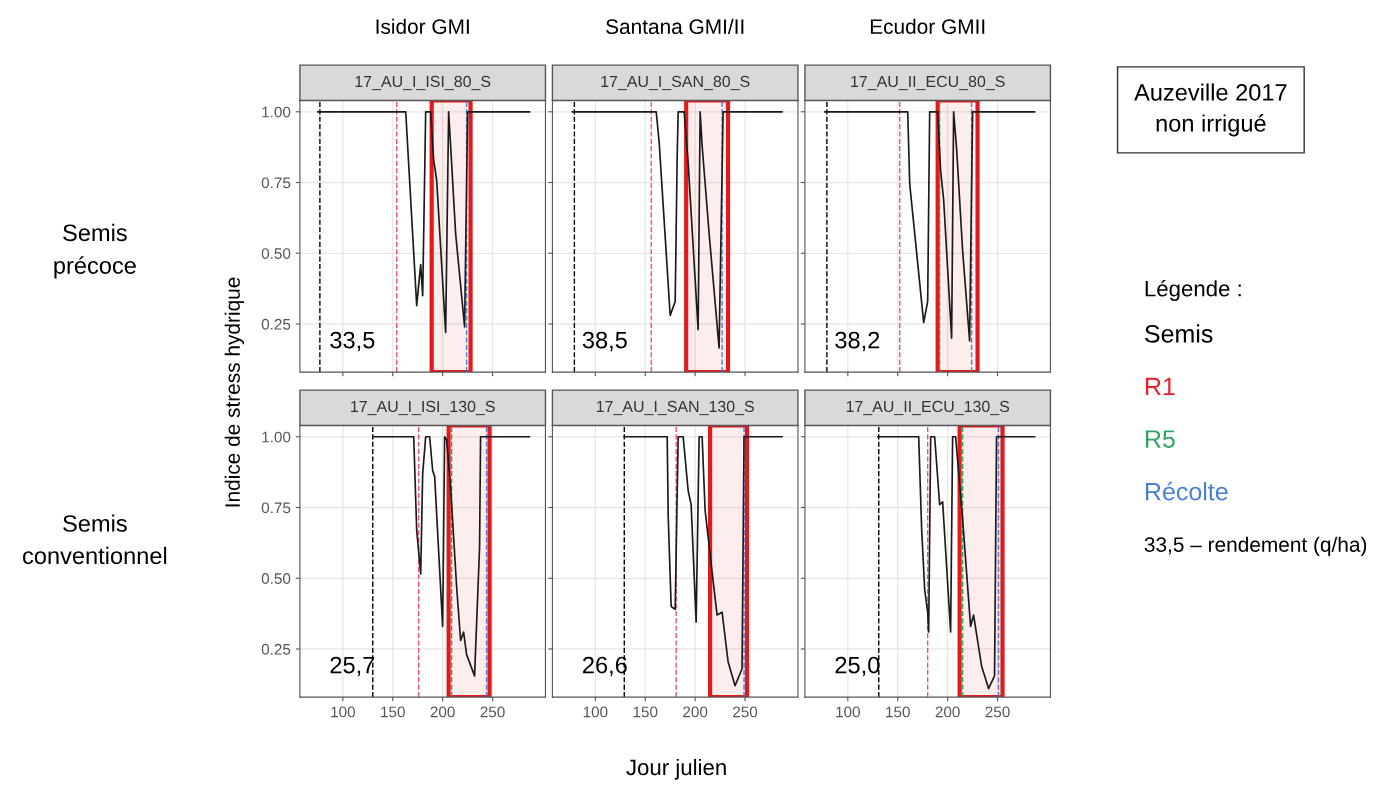 This screenshot has height=785, width=1395. Describe the element at coordinates (1193, 290) in the screenshot. I see `legend-title: Légende :` at that location.